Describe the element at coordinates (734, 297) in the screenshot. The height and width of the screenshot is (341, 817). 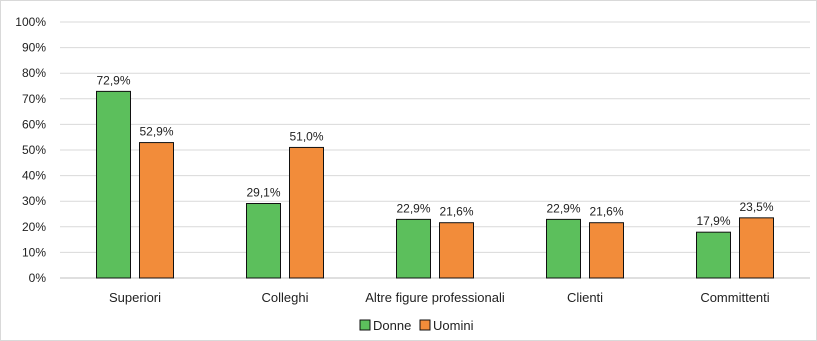
I see `category-label: Committenti` at that location.